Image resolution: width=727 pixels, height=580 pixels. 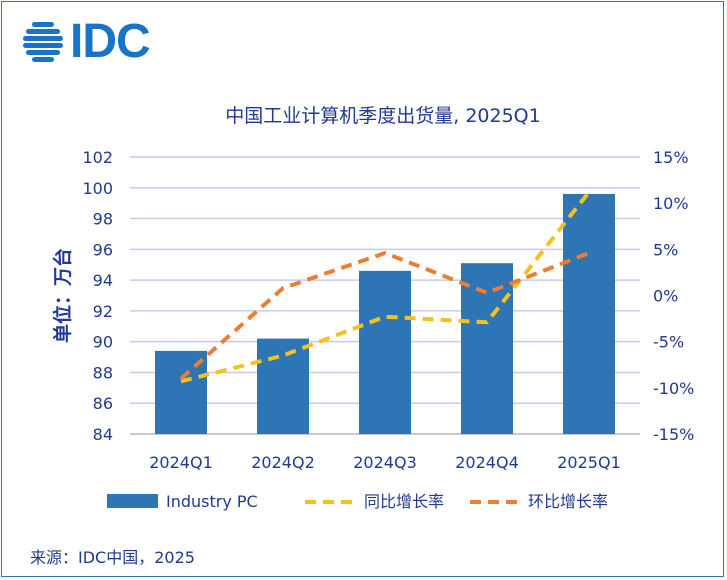 I want to click on x-tick-label: 2025Q1, so click(x=589, y=462).